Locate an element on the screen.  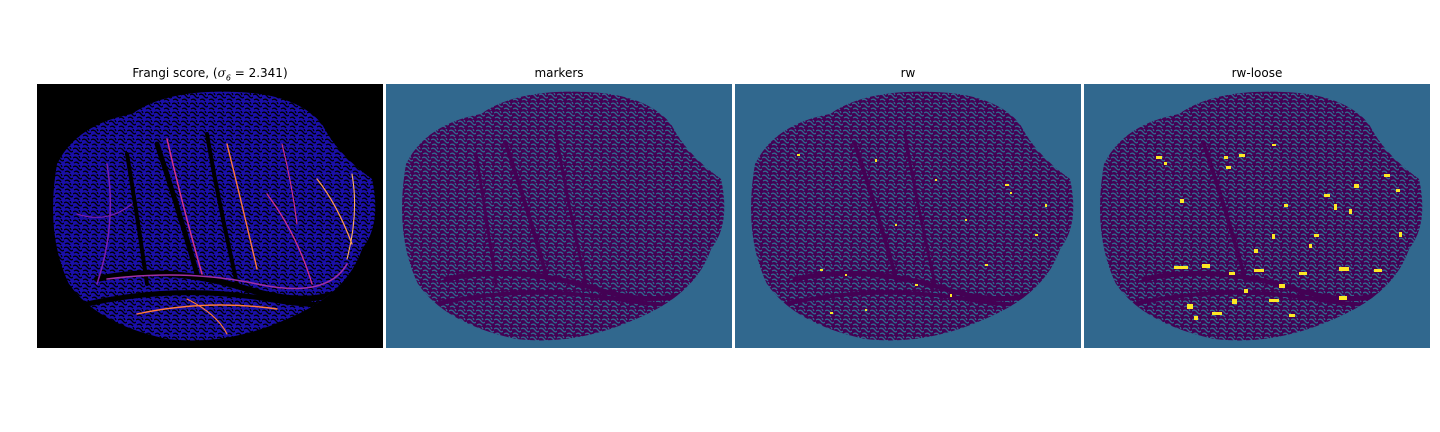
frangi-title: Frangi score, (σ6 = 2.341) is located at coordinates (210, 74).